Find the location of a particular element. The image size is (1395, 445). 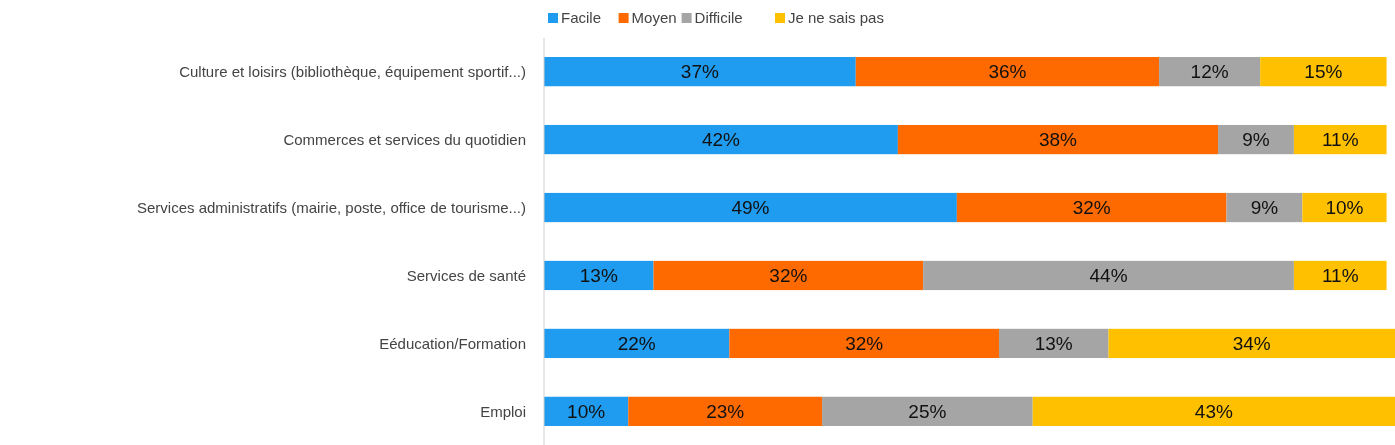

data-label: 49% is located at coordinates (750, 208).